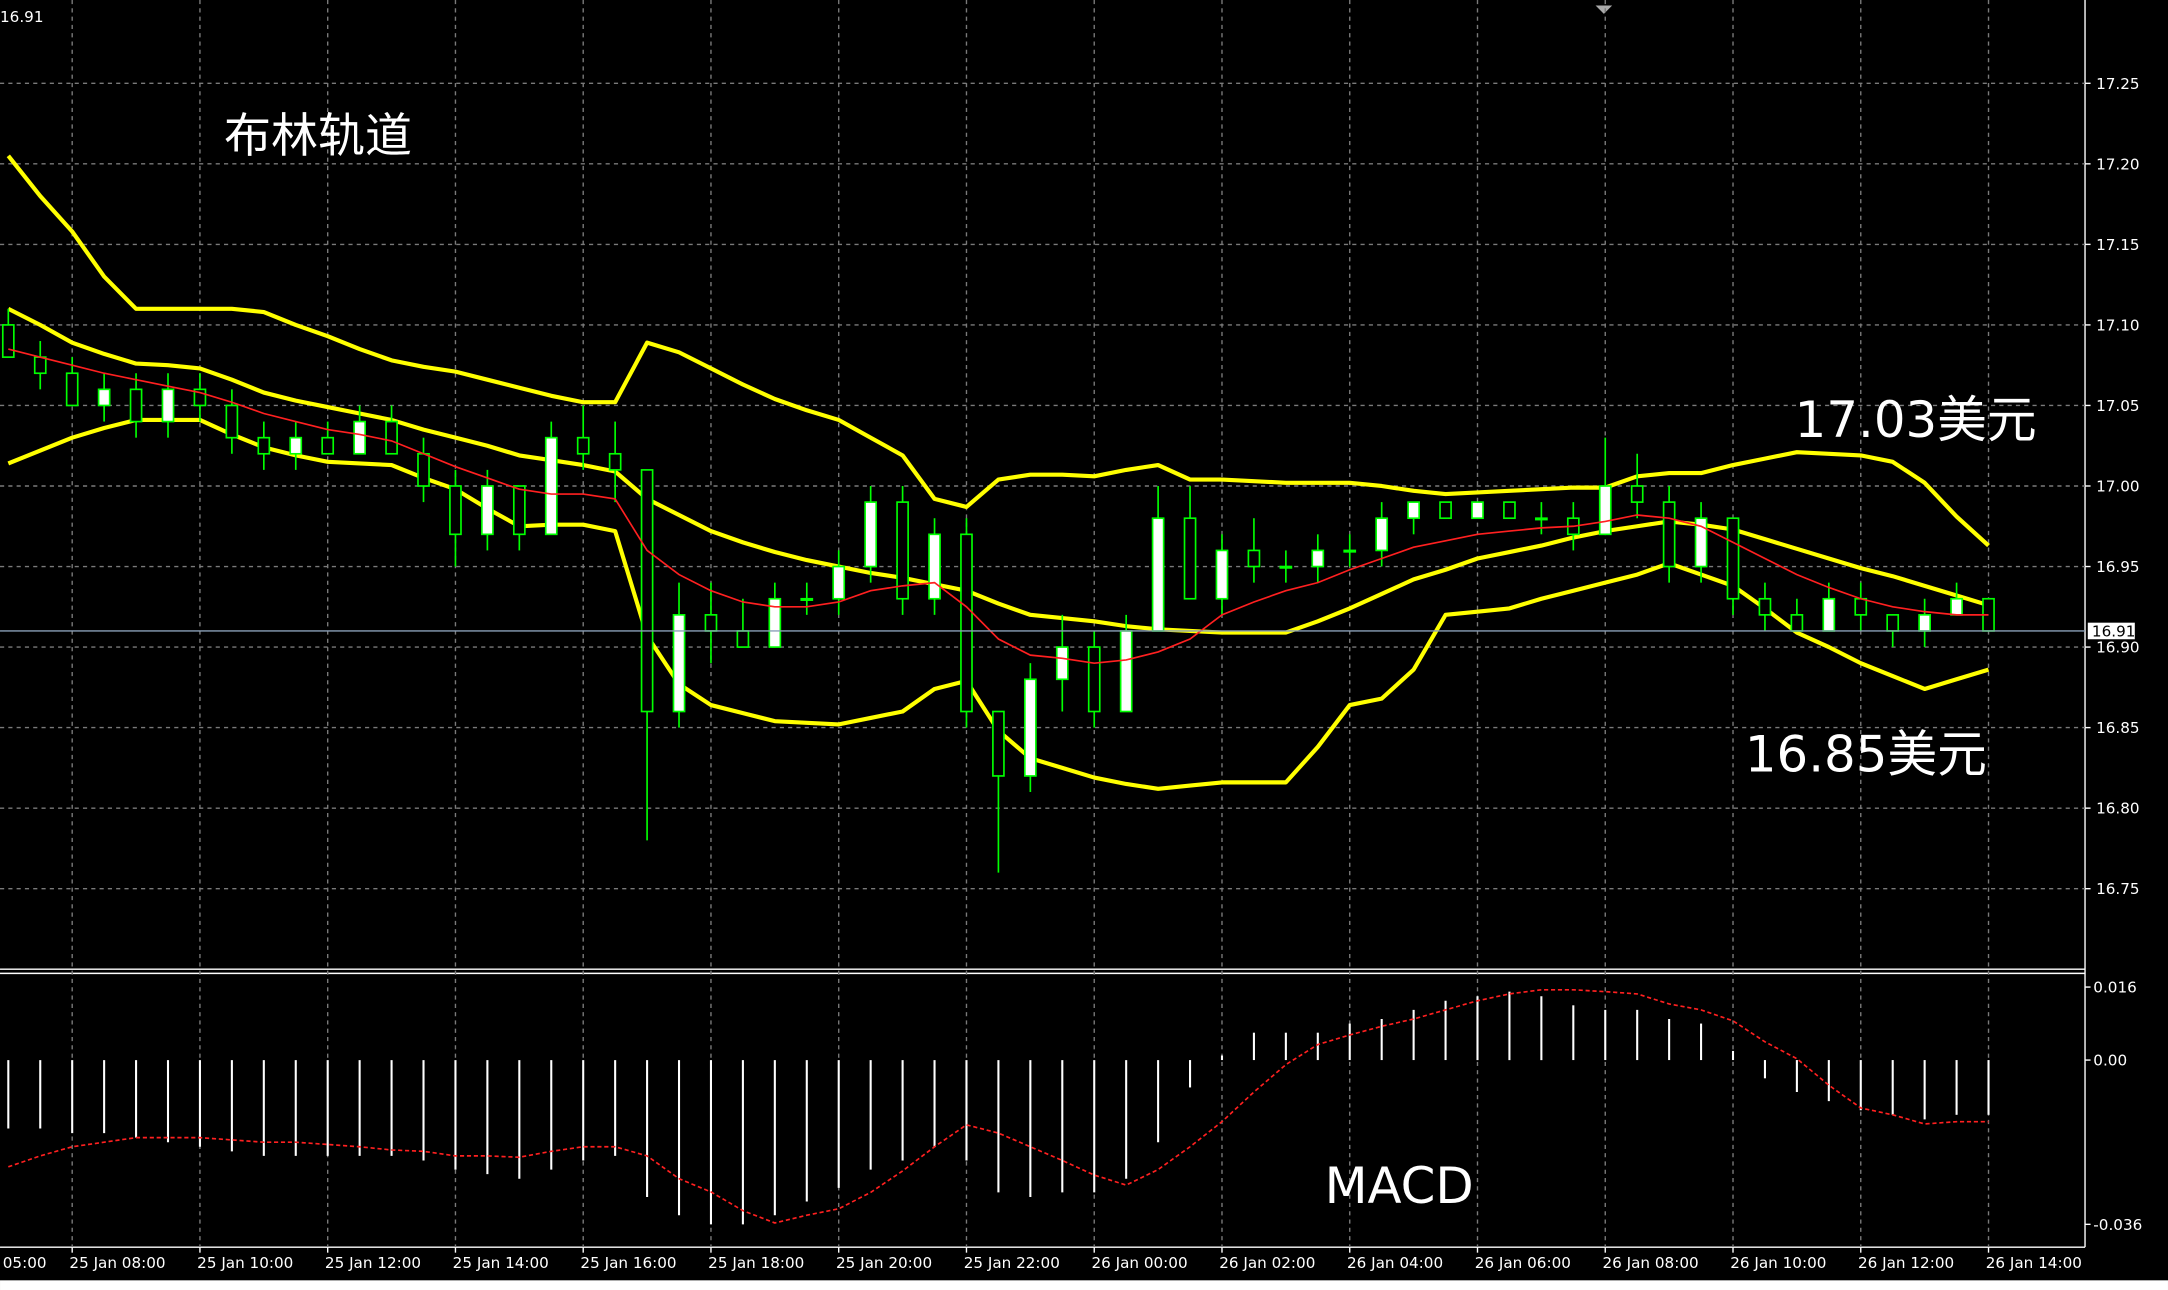 This screenshot has height=1290, width=2168. I want to click on x-tick-label: 25 Jan 22:00, so click(1012, 1263).